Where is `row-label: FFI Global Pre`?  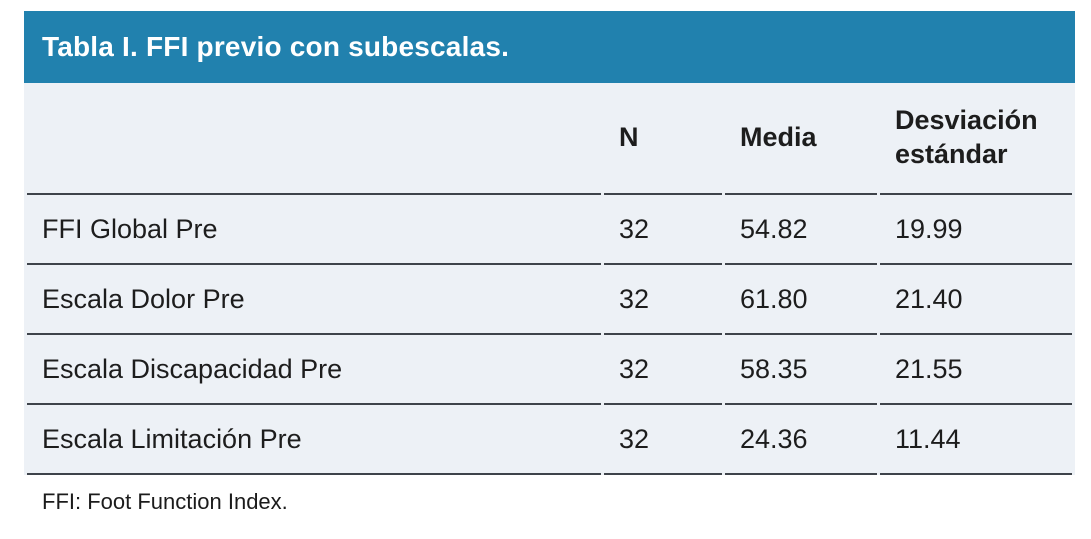
row-label: FFI Global Pre is located at coordinates (314, 230).